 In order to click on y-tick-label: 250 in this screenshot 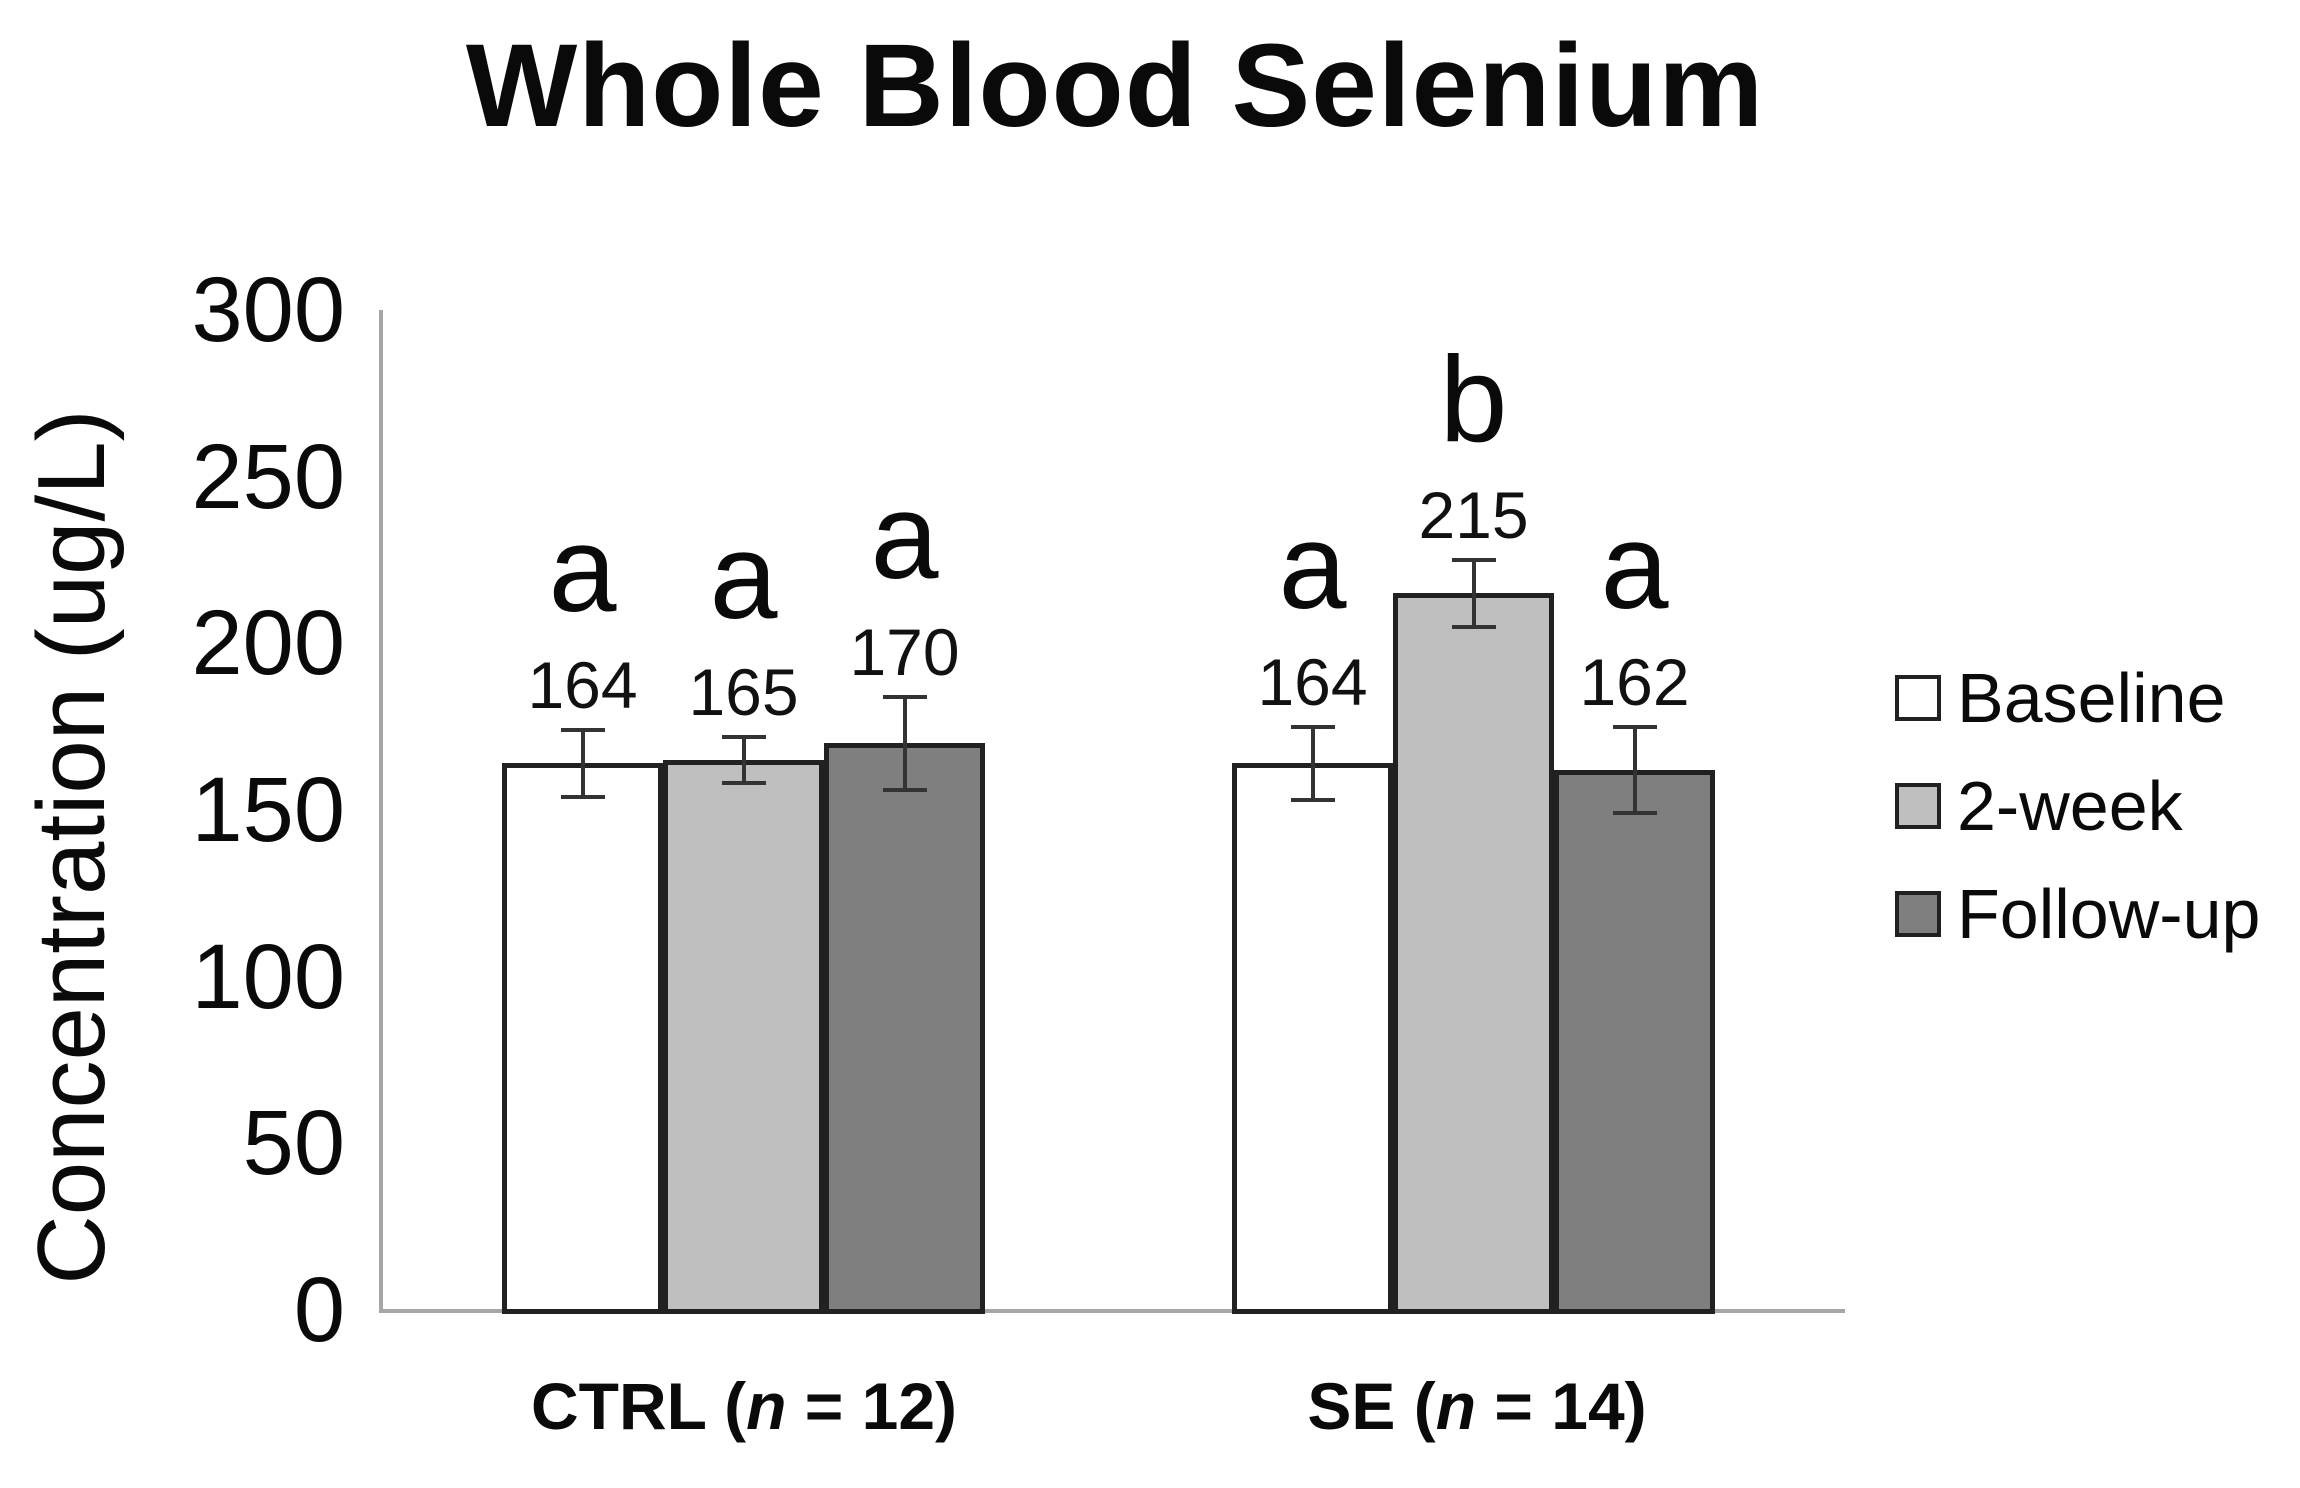, I will do `click(268, 476)`.